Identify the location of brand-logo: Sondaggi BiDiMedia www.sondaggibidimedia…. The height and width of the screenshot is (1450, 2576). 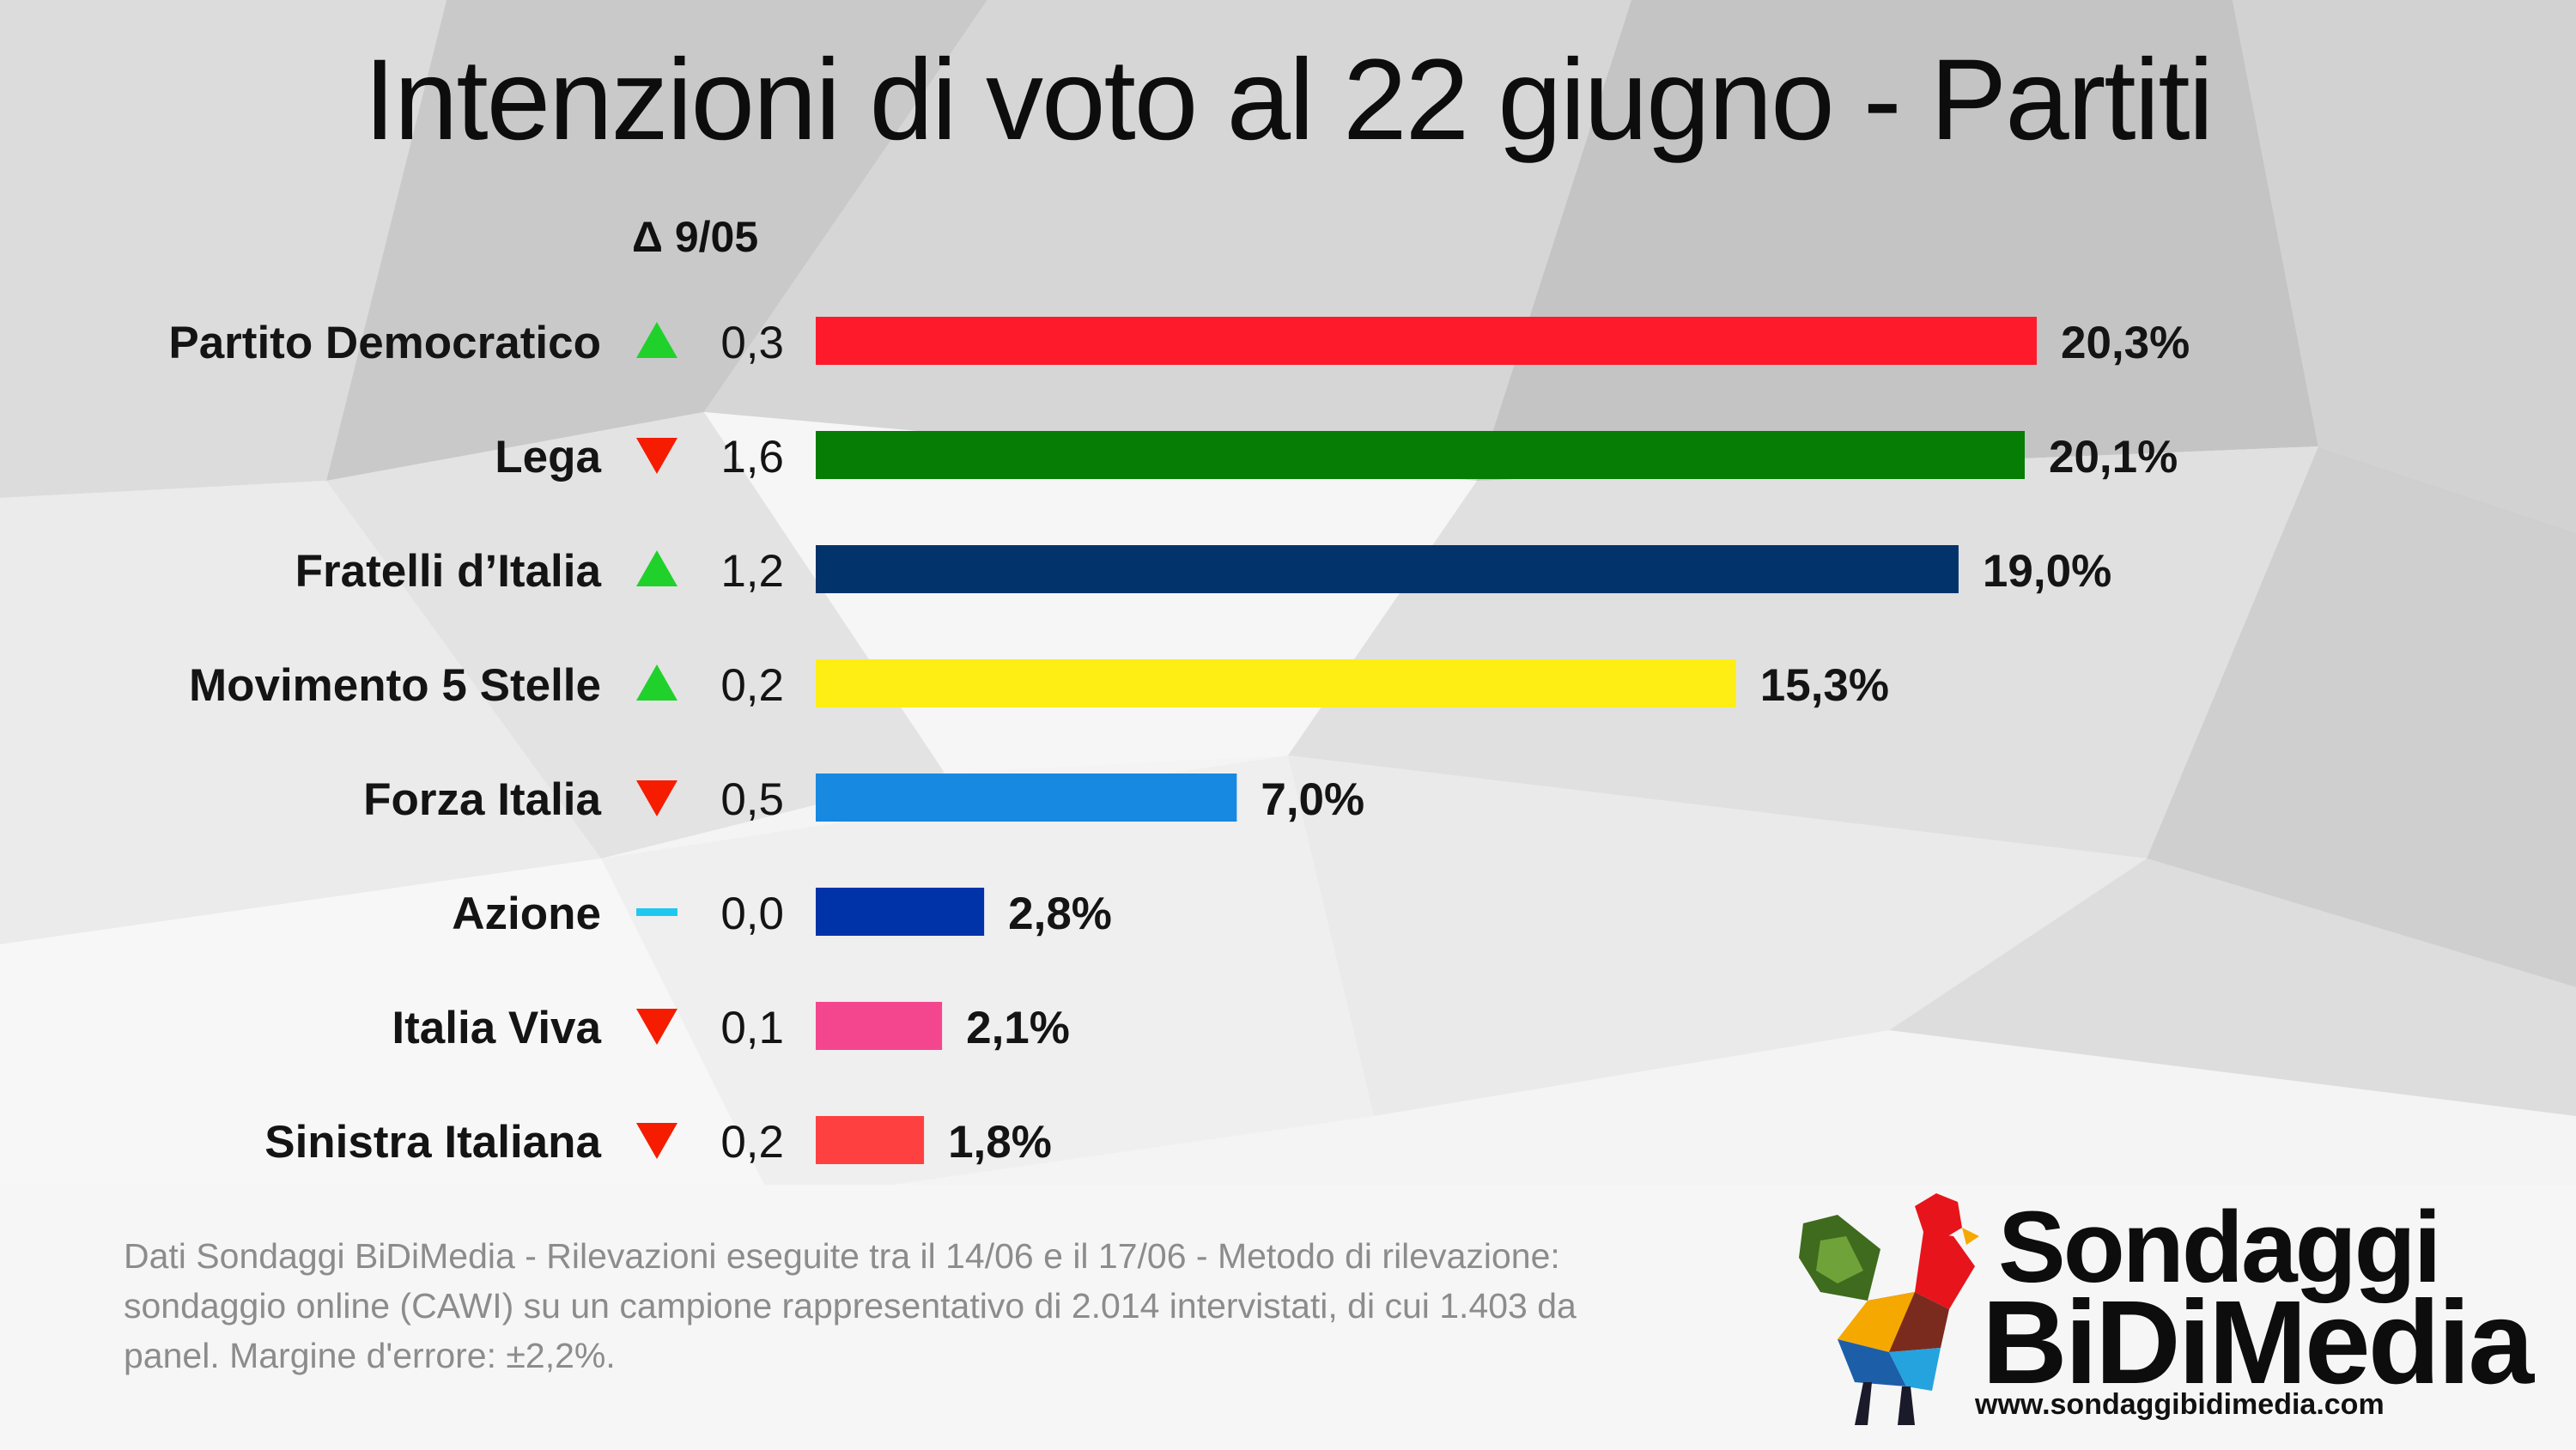
(2172, 1309).